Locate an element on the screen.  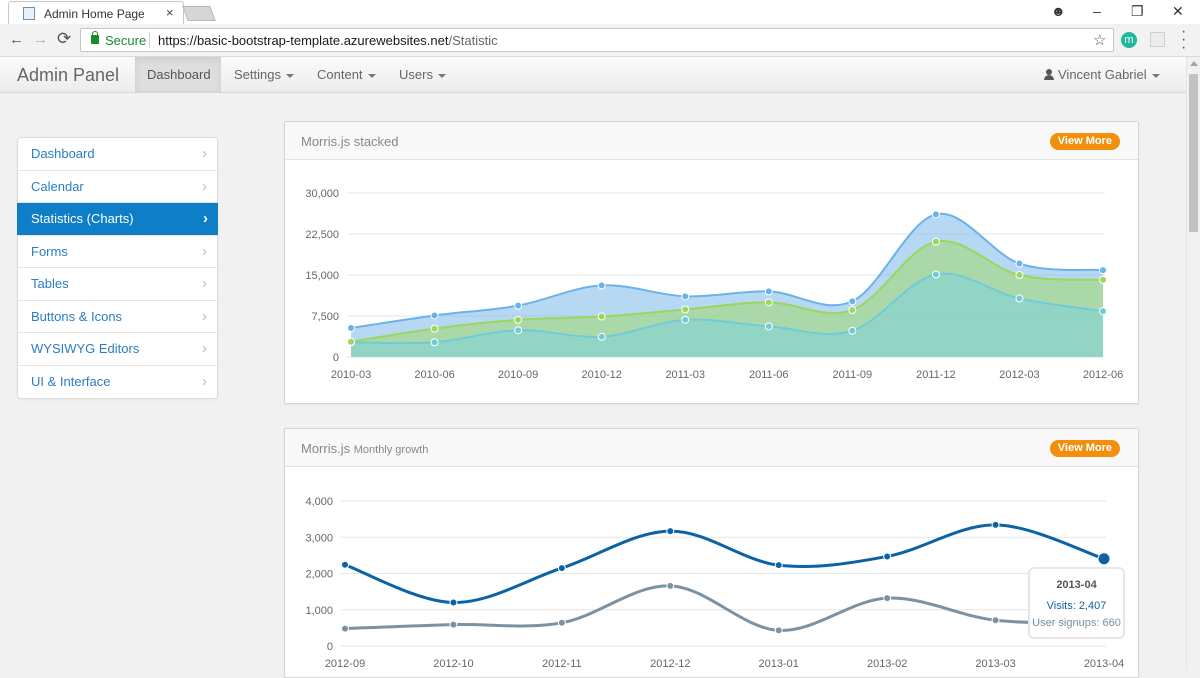
url-path: /Statistic is located at coordinates (473, 40).